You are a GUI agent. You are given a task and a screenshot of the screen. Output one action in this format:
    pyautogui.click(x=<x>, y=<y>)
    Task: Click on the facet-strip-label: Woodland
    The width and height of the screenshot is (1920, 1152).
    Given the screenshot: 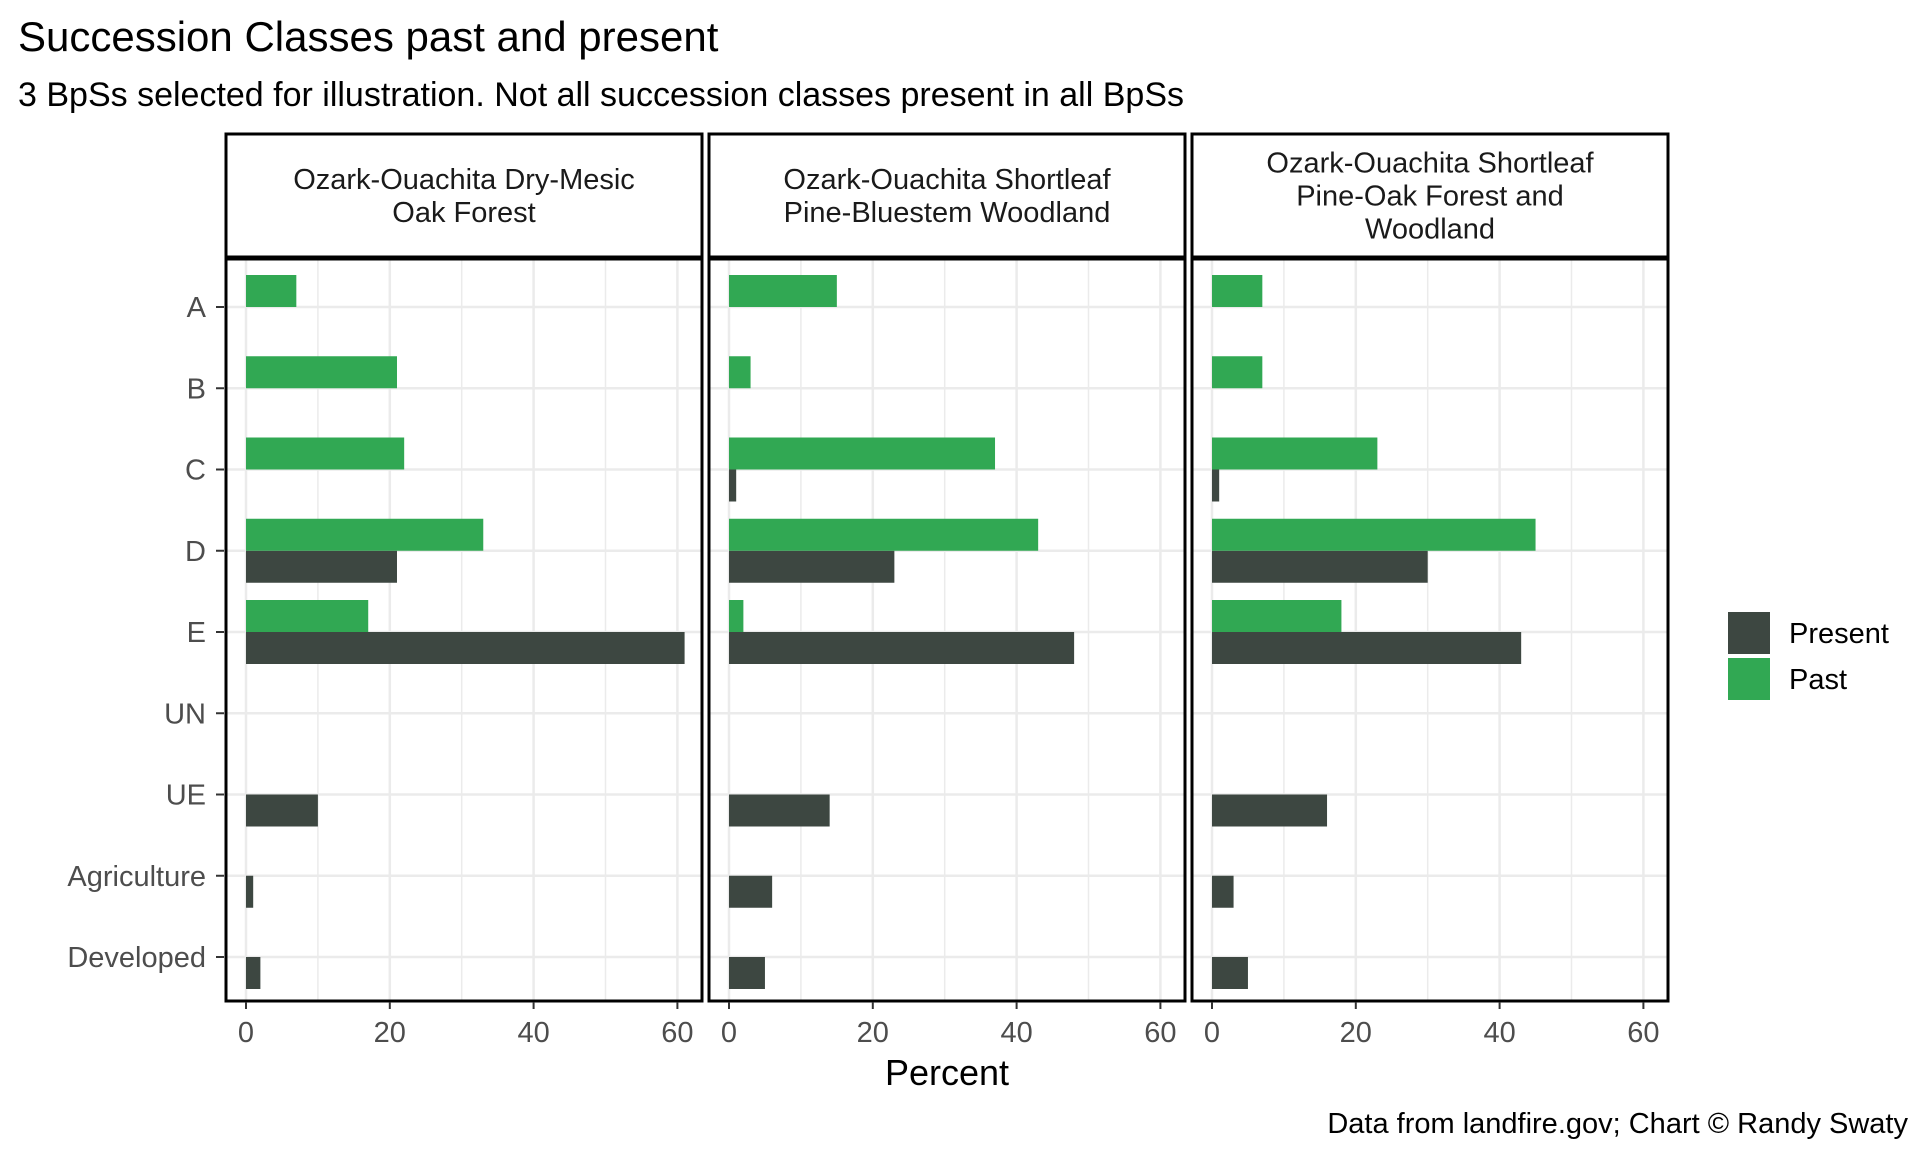 What is the action you would take?
    pyautogui.click(x=1430, y=230)
    